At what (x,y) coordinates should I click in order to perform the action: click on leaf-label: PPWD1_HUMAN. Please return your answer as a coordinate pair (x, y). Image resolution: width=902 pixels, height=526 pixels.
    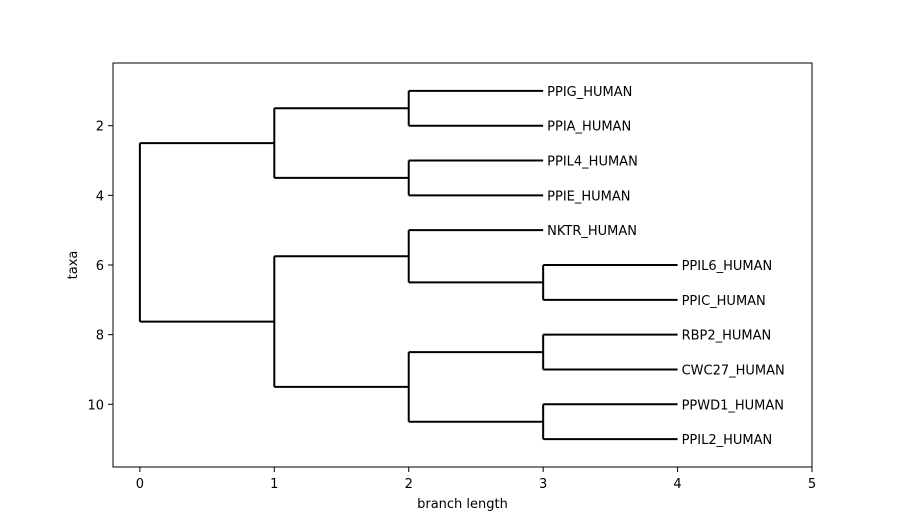
    Looking at the image, I should click on (733, 405).